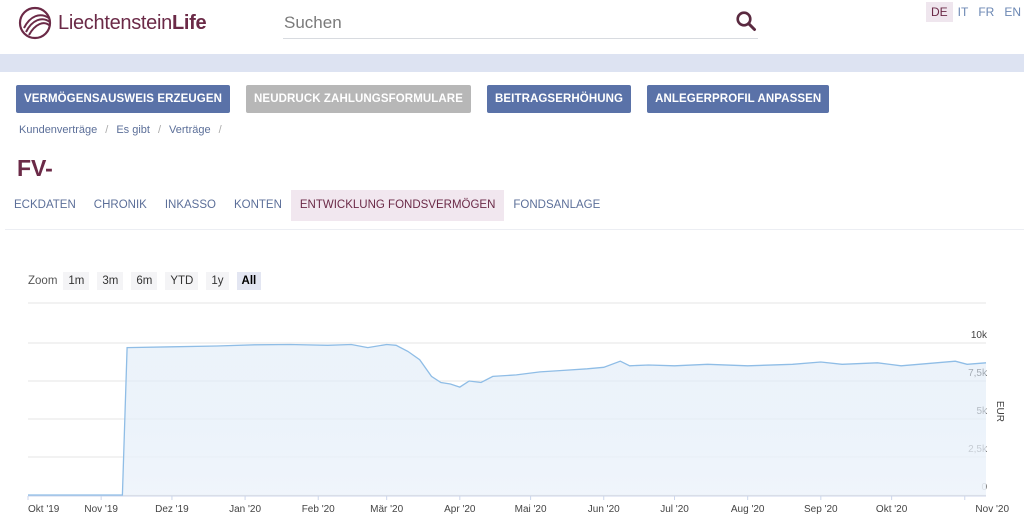  I want to click on breadcrumb-item-contracts: Verträge, so click(190, 130).